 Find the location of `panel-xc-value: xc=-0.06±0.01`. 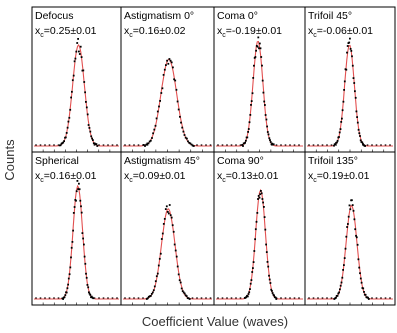

panel-xc-value: xc=-0.06±0.01 is located at coordinates (340, 32).